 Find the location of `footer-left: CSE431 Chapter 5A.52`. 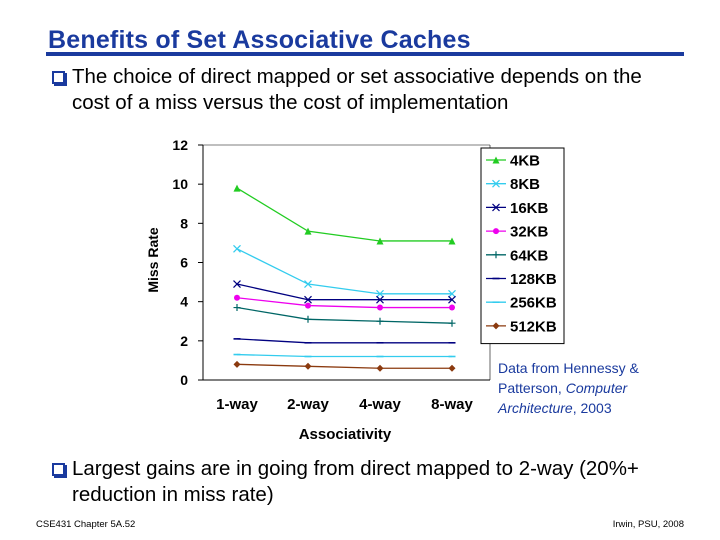

footer-left: CSE431 Chapter 5A.52 is located at coordinates (86, 524).